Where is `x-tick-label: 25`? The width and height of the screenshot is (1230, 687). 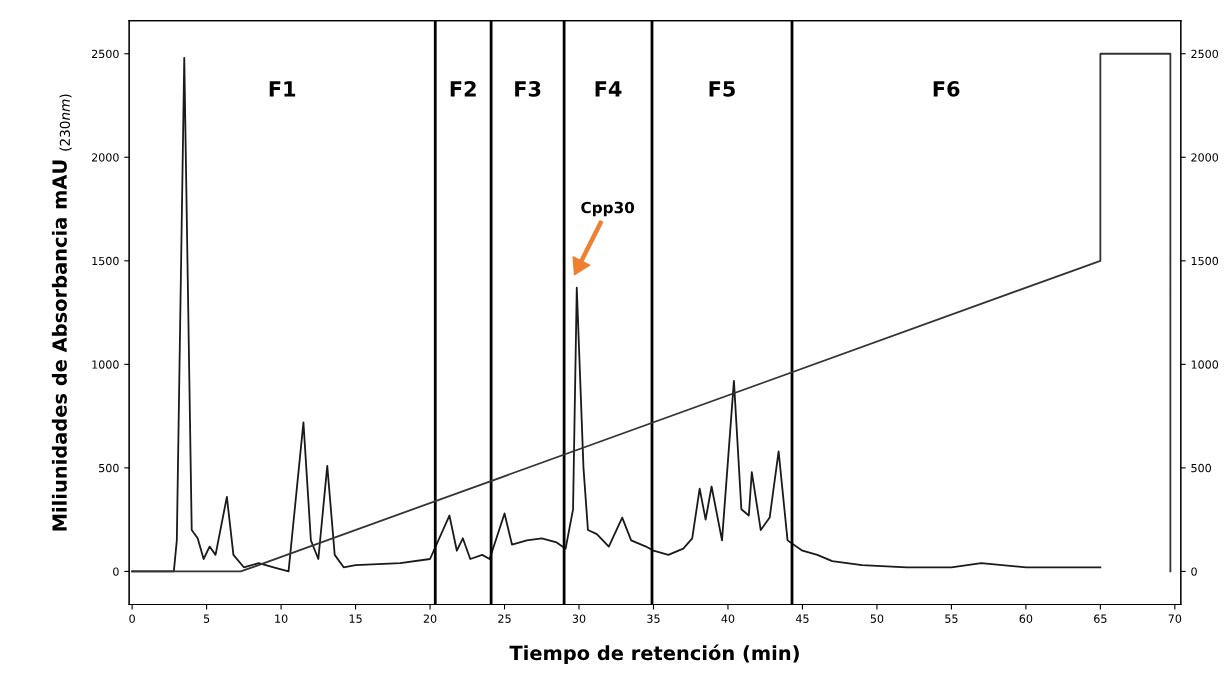 x-tick-label: 25 is located at coordinates (504, 618).